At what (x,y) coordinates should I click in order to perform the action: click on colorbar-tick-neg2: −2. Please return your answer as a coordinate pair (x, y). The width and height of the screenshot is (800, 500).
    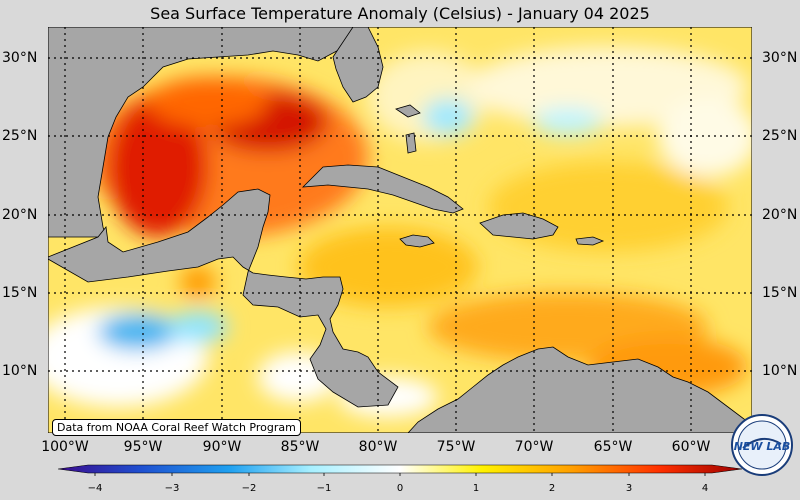
    Looking at the image, I should click on (249, 488).